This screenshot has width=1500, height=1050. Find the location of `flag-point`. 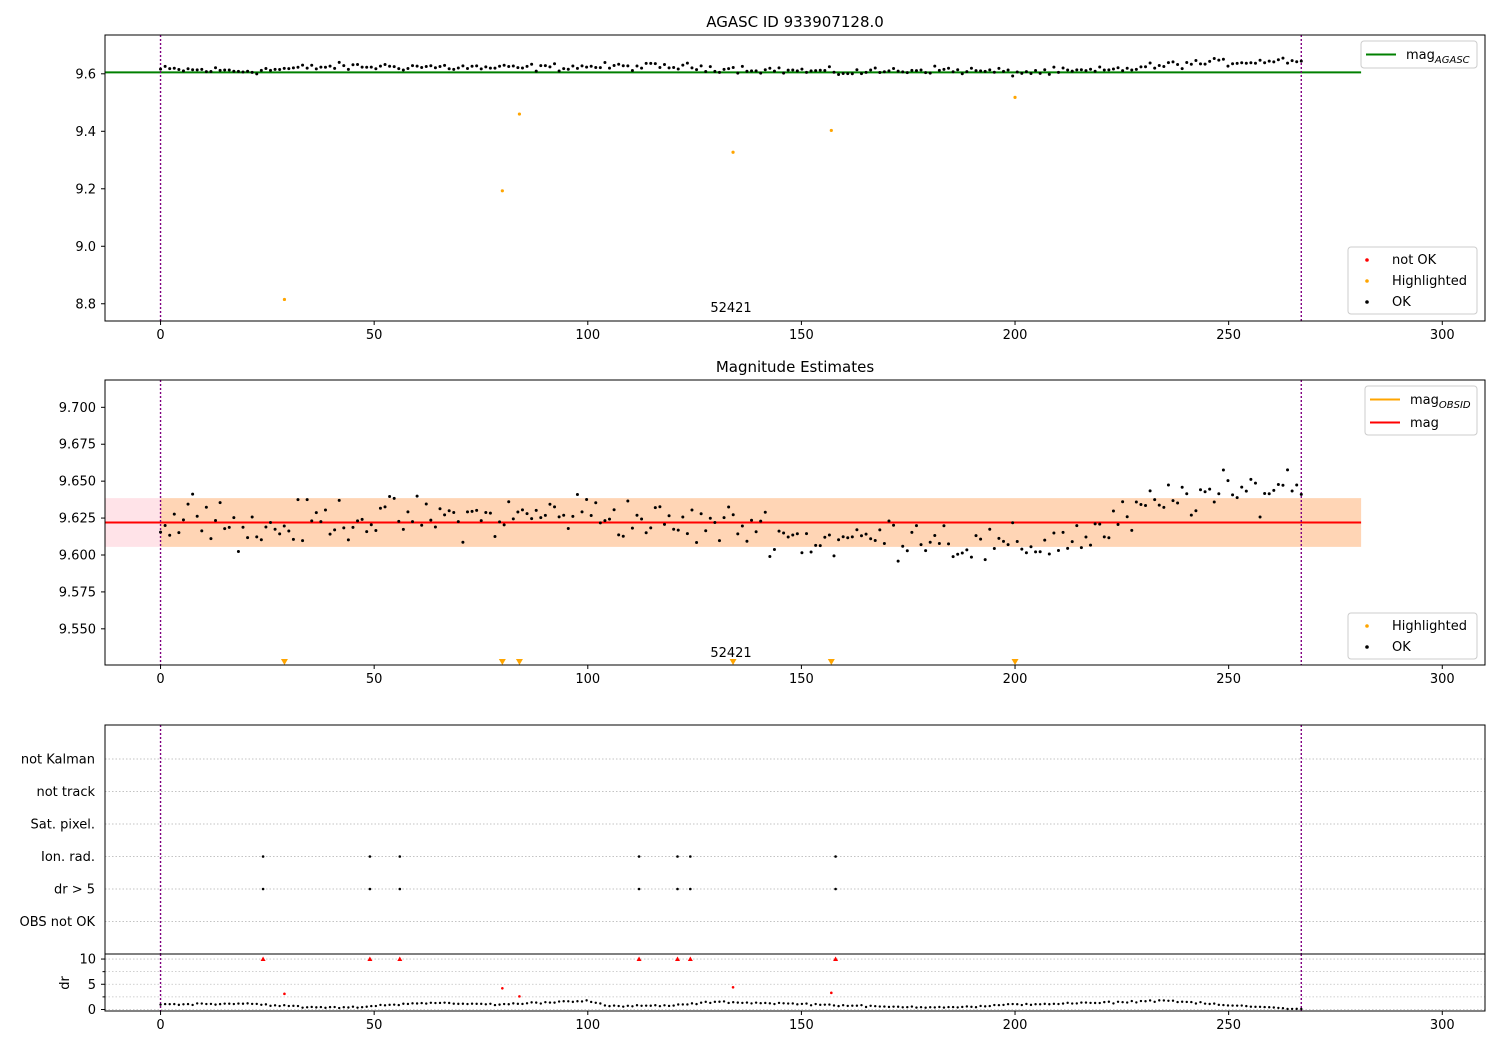

flag-point is located at coordinates (677, 889).